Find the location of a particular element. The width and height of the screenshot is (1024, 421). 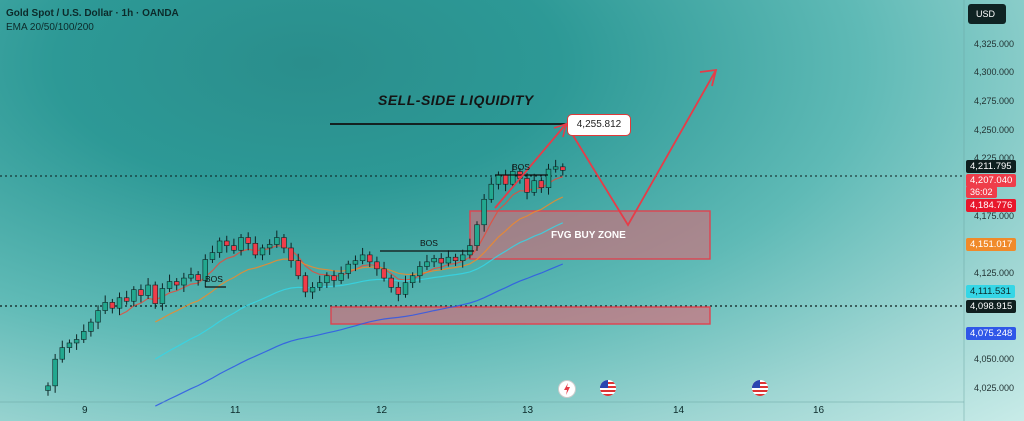

ema-cyan-price-tag: 4,111.531 is located at coordinates (990, 291).